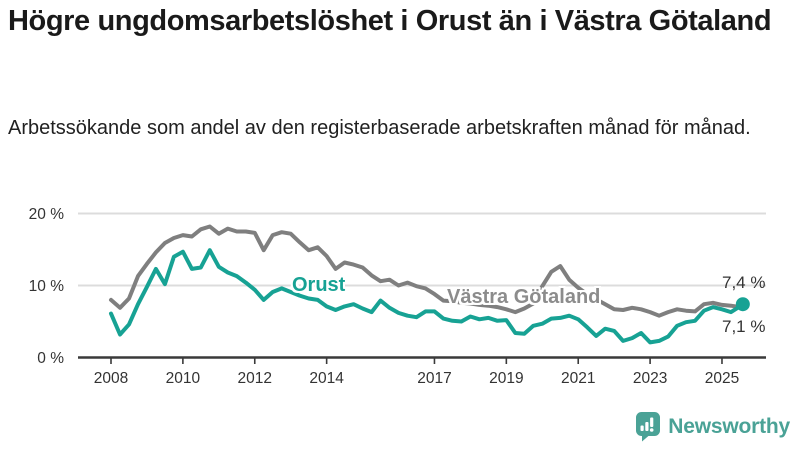 The width and height of the screenshot is (800, 450). I want to click on end-value-orust: 7,4 %, so click(744, 282).